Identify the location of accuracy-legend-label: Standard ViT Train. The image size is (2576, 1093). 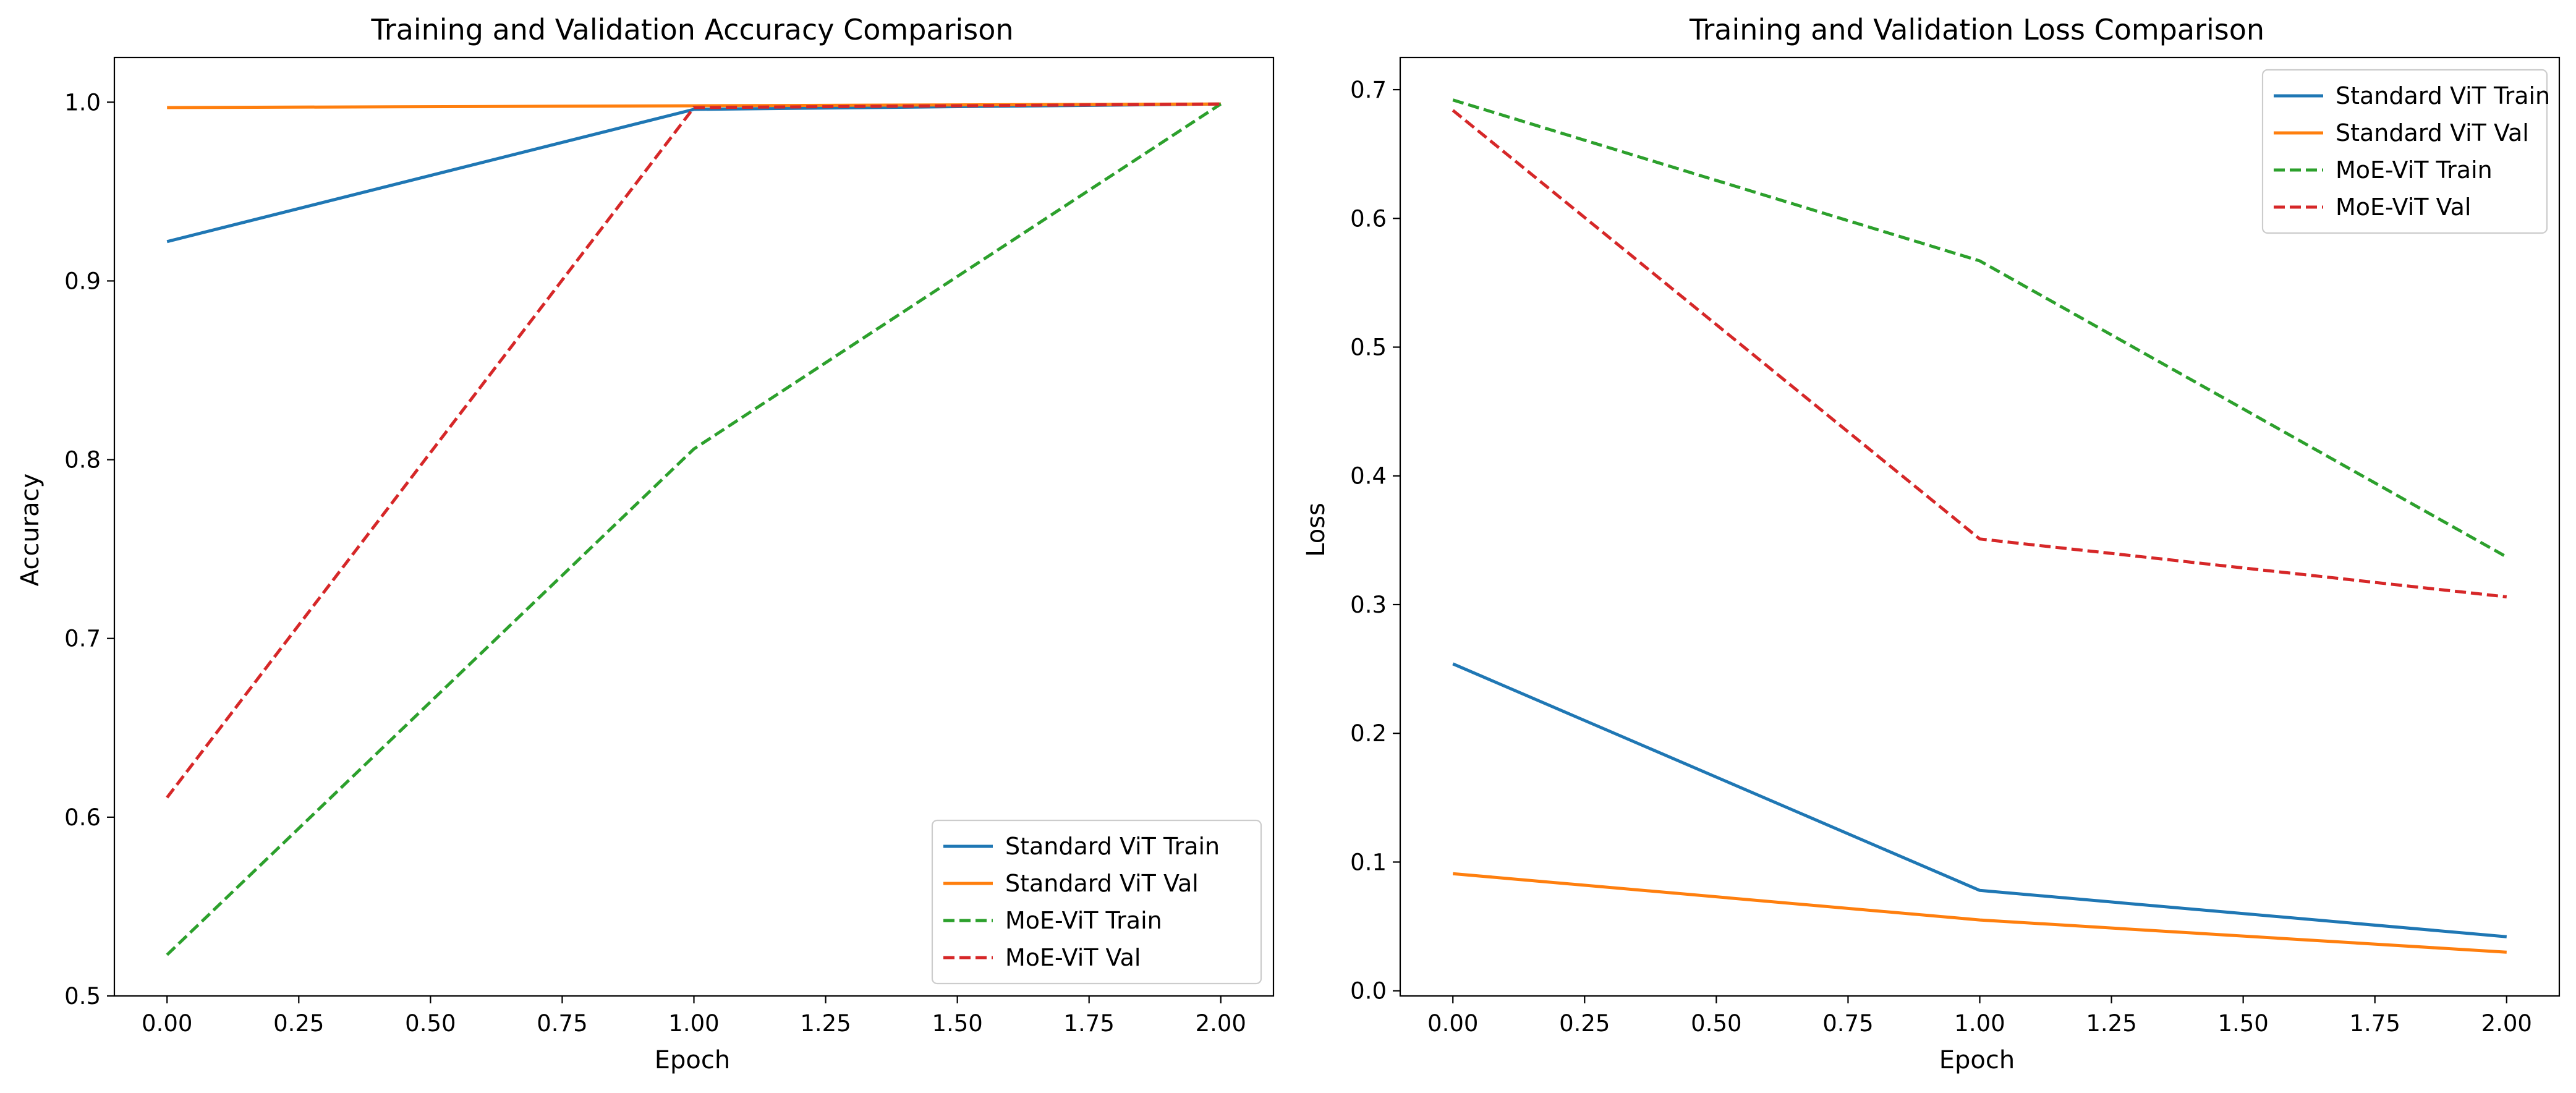
(1112, 847).